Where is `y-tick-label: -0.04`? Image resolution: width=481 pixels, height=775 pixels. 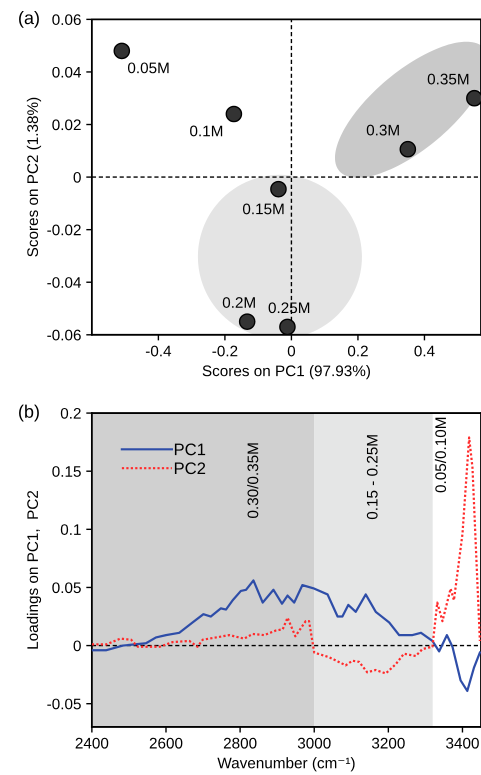
y-tick-label: -0.04 is located at coordinates (64, 282).